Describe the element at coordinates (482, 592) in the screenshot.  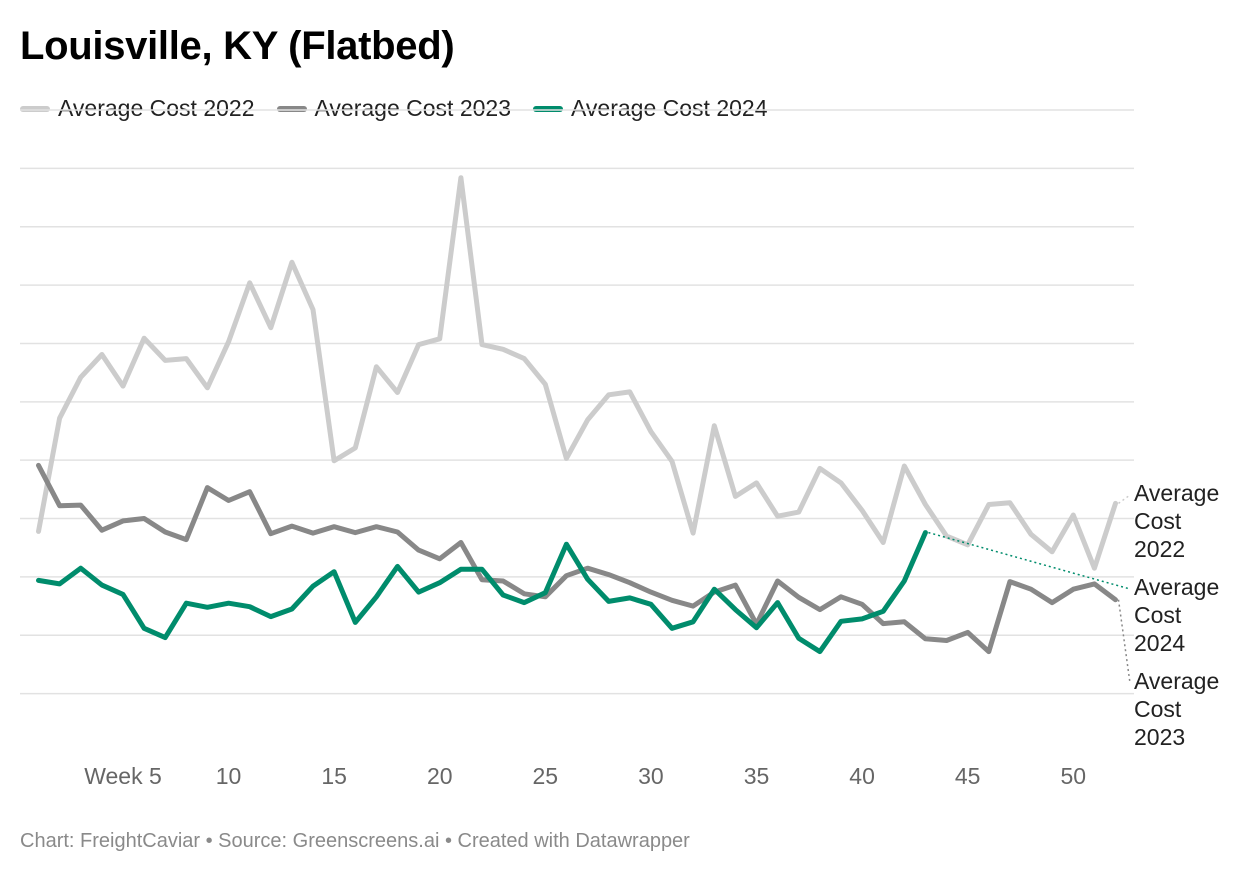
I see `series-line-2024` at that location.